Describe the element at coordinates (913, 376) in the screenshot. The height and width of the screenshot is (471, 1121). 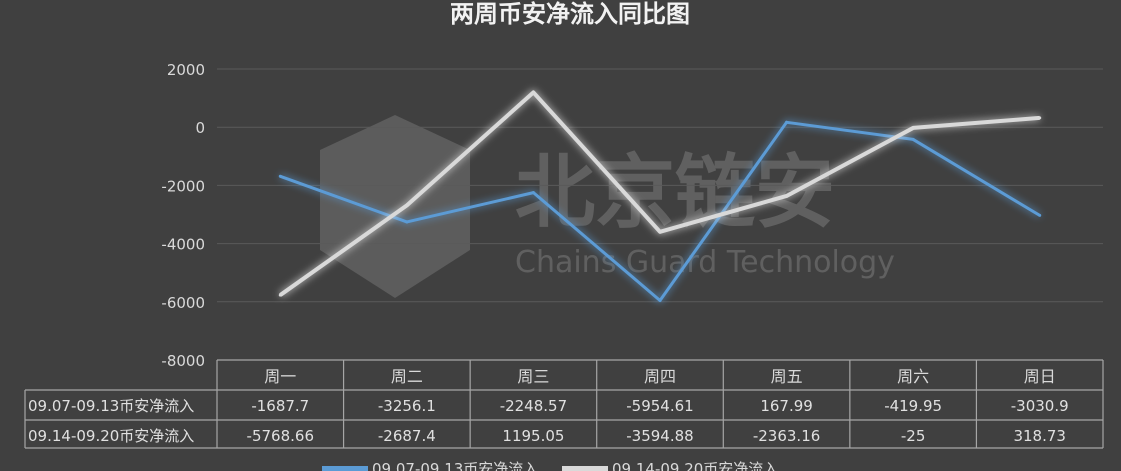
I see `category-label: 周六` at that location.